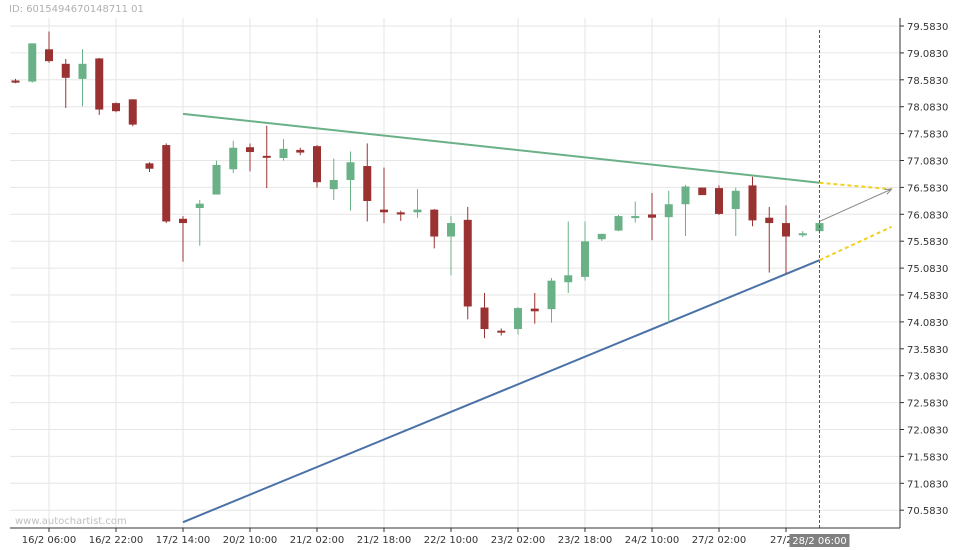  I want to click on y-tick-label: 72.0830, so click(927, 431).